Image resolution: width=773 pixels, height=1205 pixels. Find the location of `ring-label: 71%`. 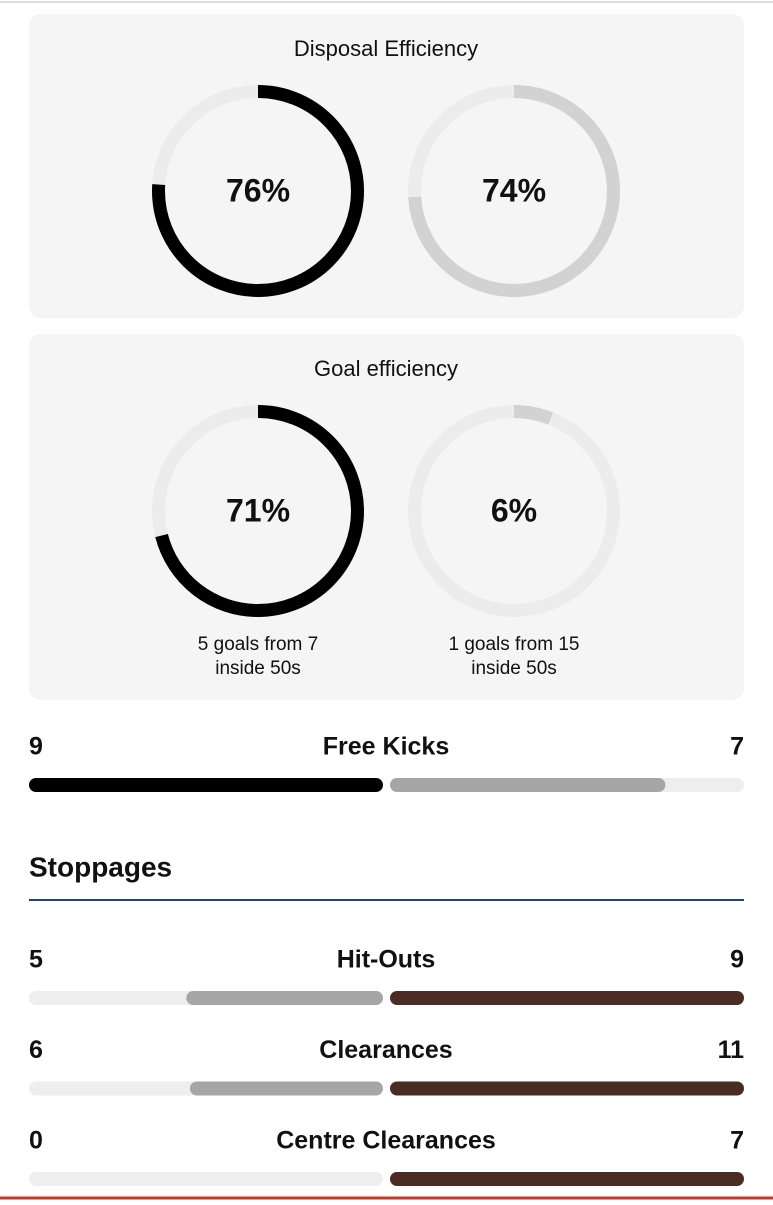

ring-label: 71% is located at coordinates (258, 510).